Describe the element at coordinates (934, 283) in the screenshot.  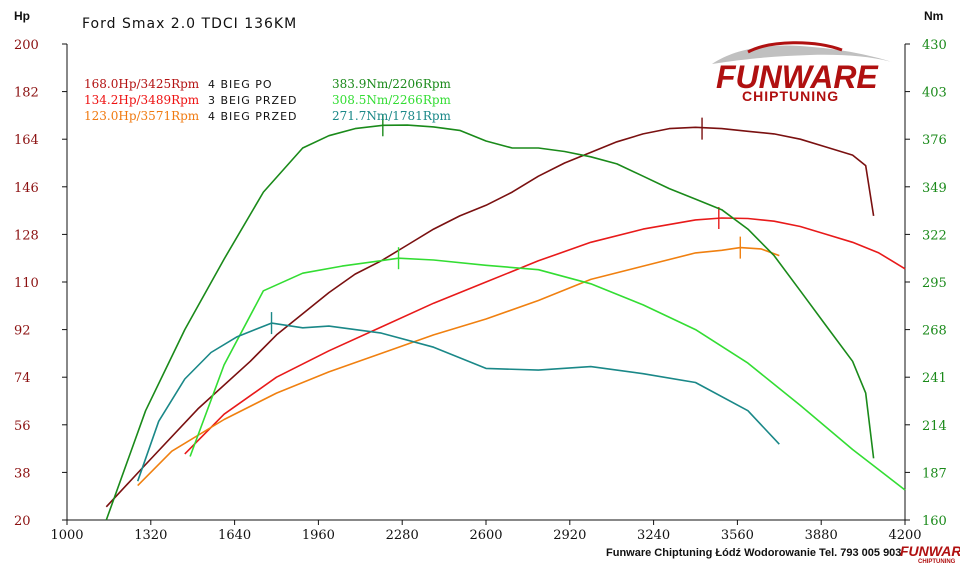
I see `right-tick-label: 295` at that location.